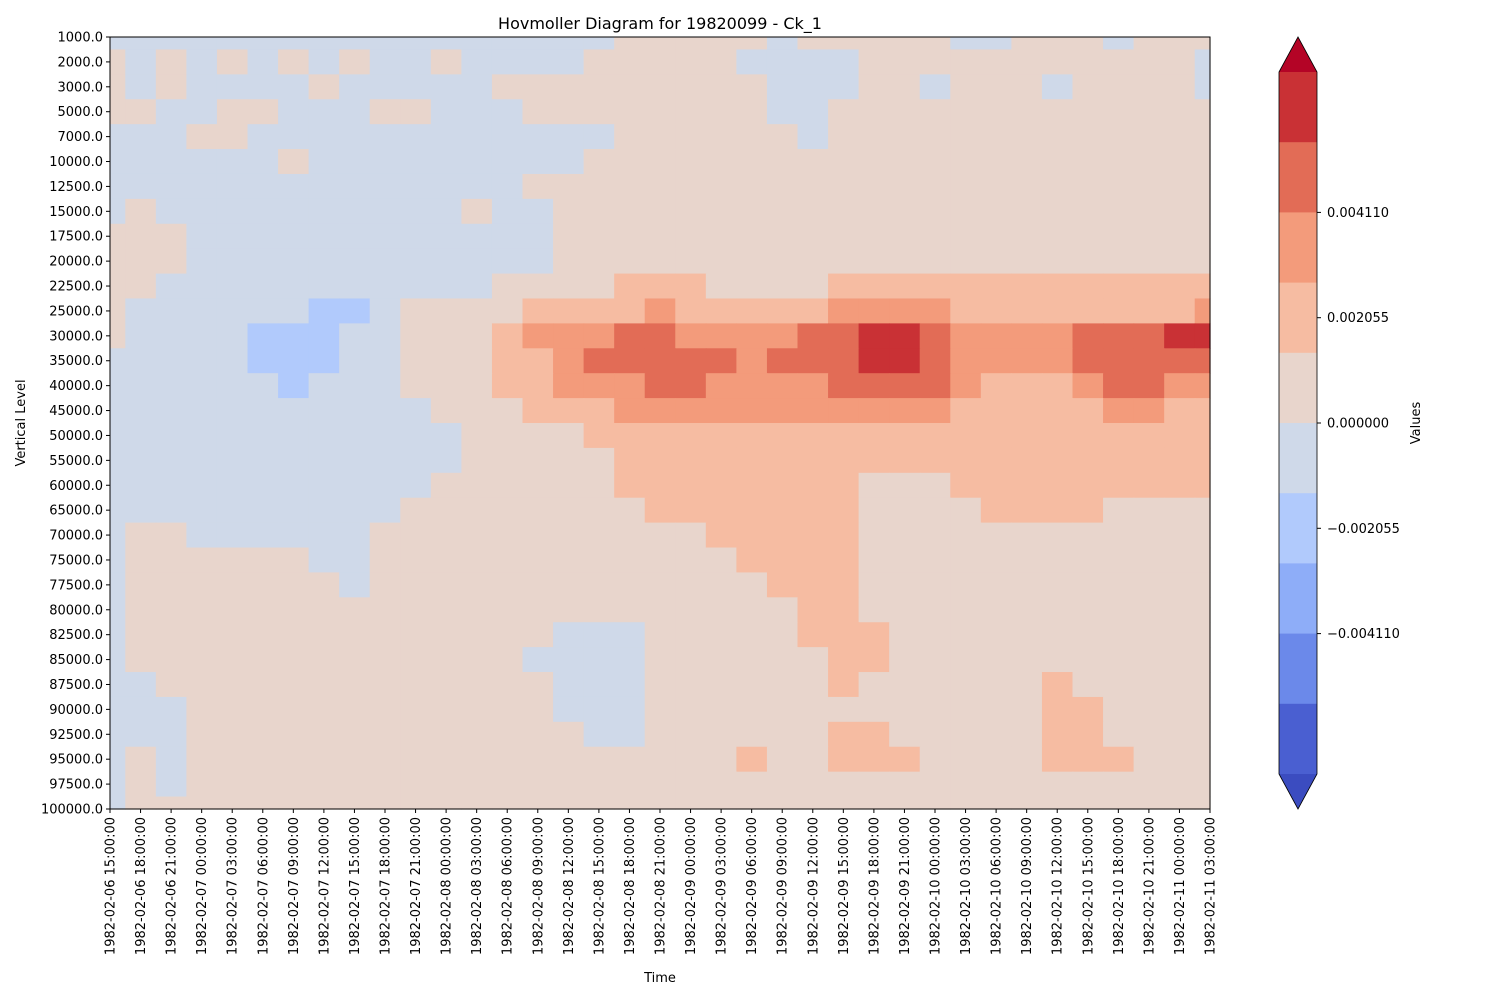  I want to click on y-tick-label: 97500.0, so click(76, 785).